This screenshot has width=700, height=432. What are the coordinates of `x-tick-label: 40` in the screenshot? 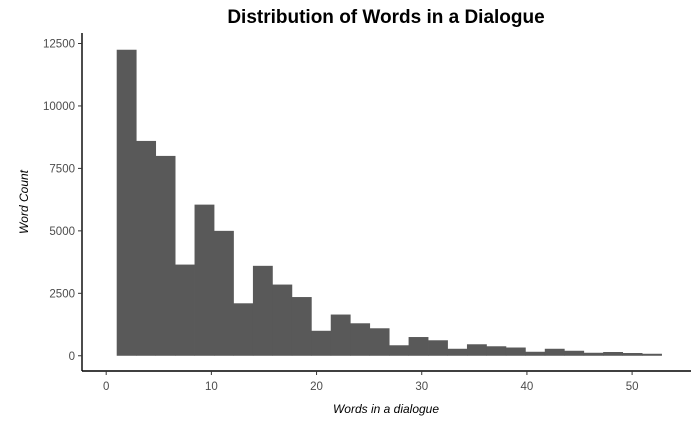 It's located at (527, 387).